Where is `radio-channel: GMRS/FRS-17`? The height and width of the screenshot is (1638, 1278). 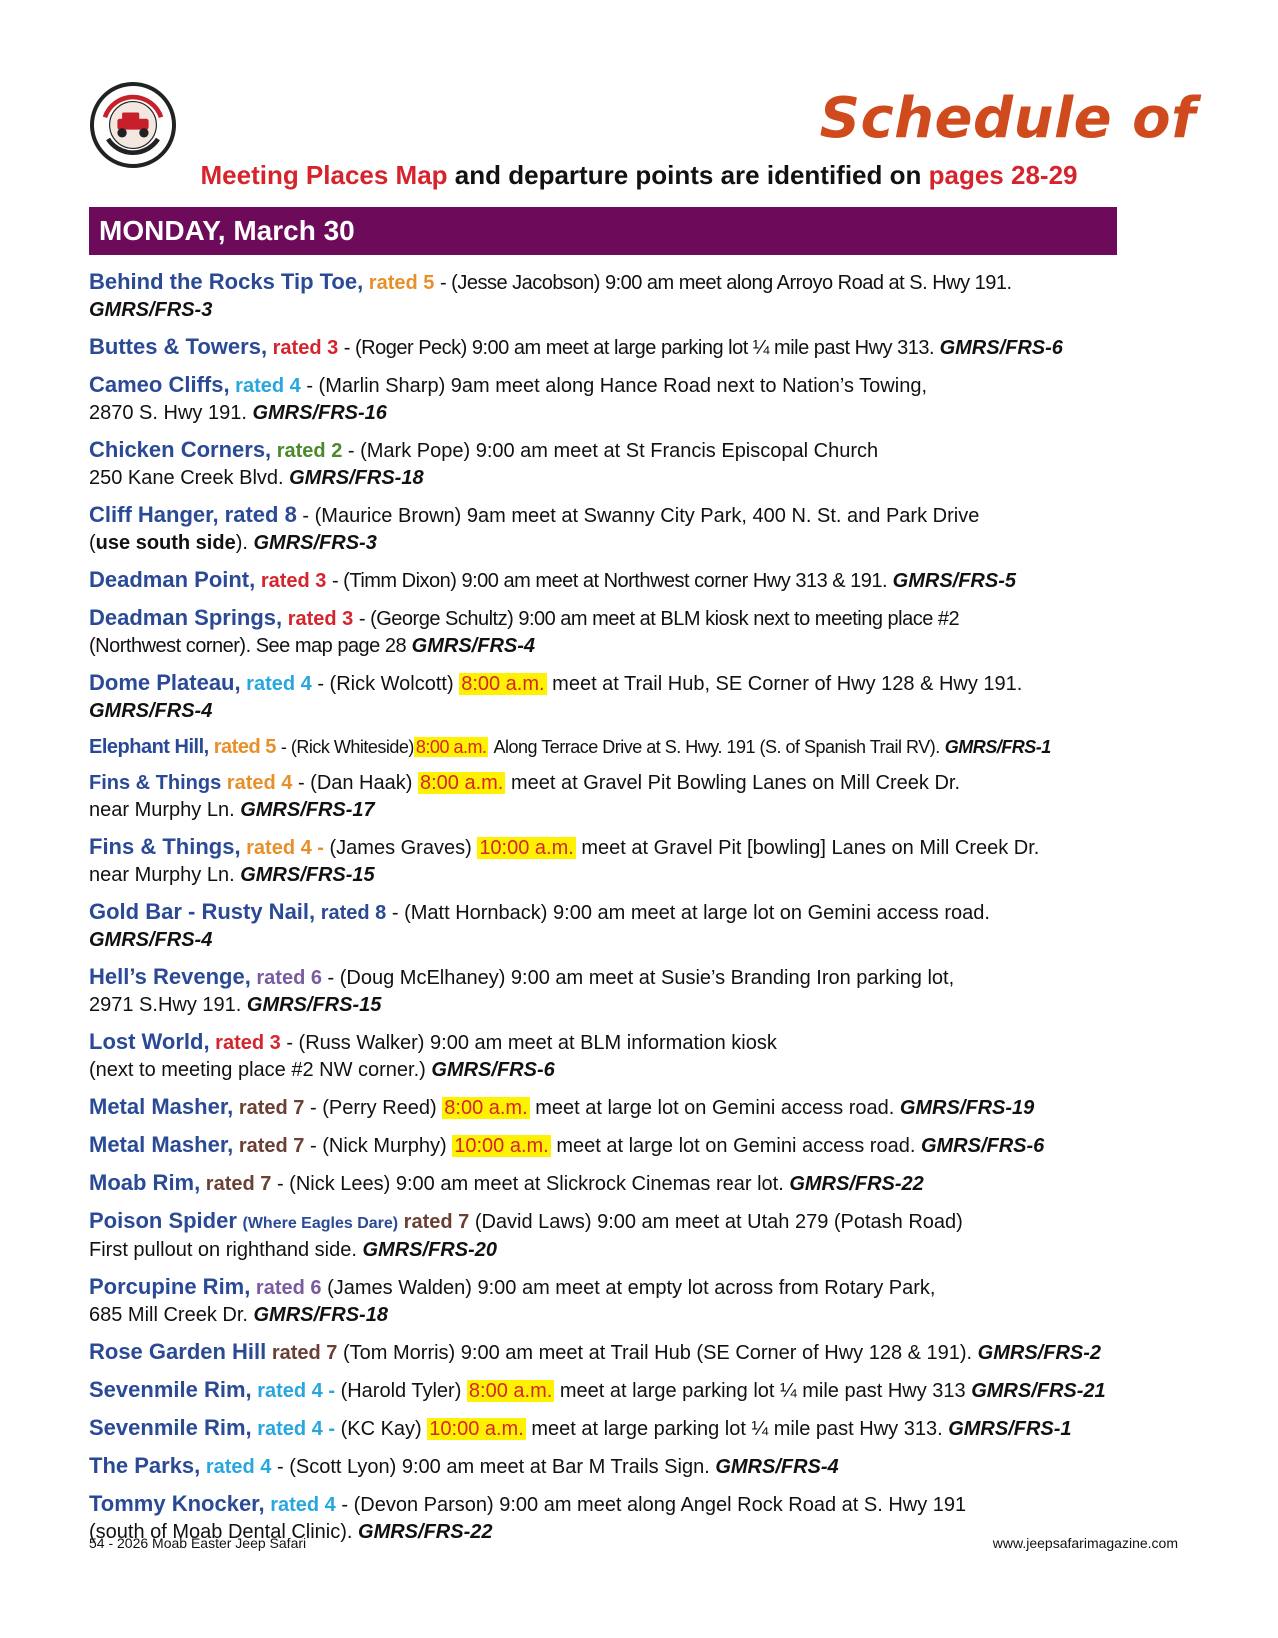
radio-channel: GMRS/FRS-17 is located at coordinates (307, 810).